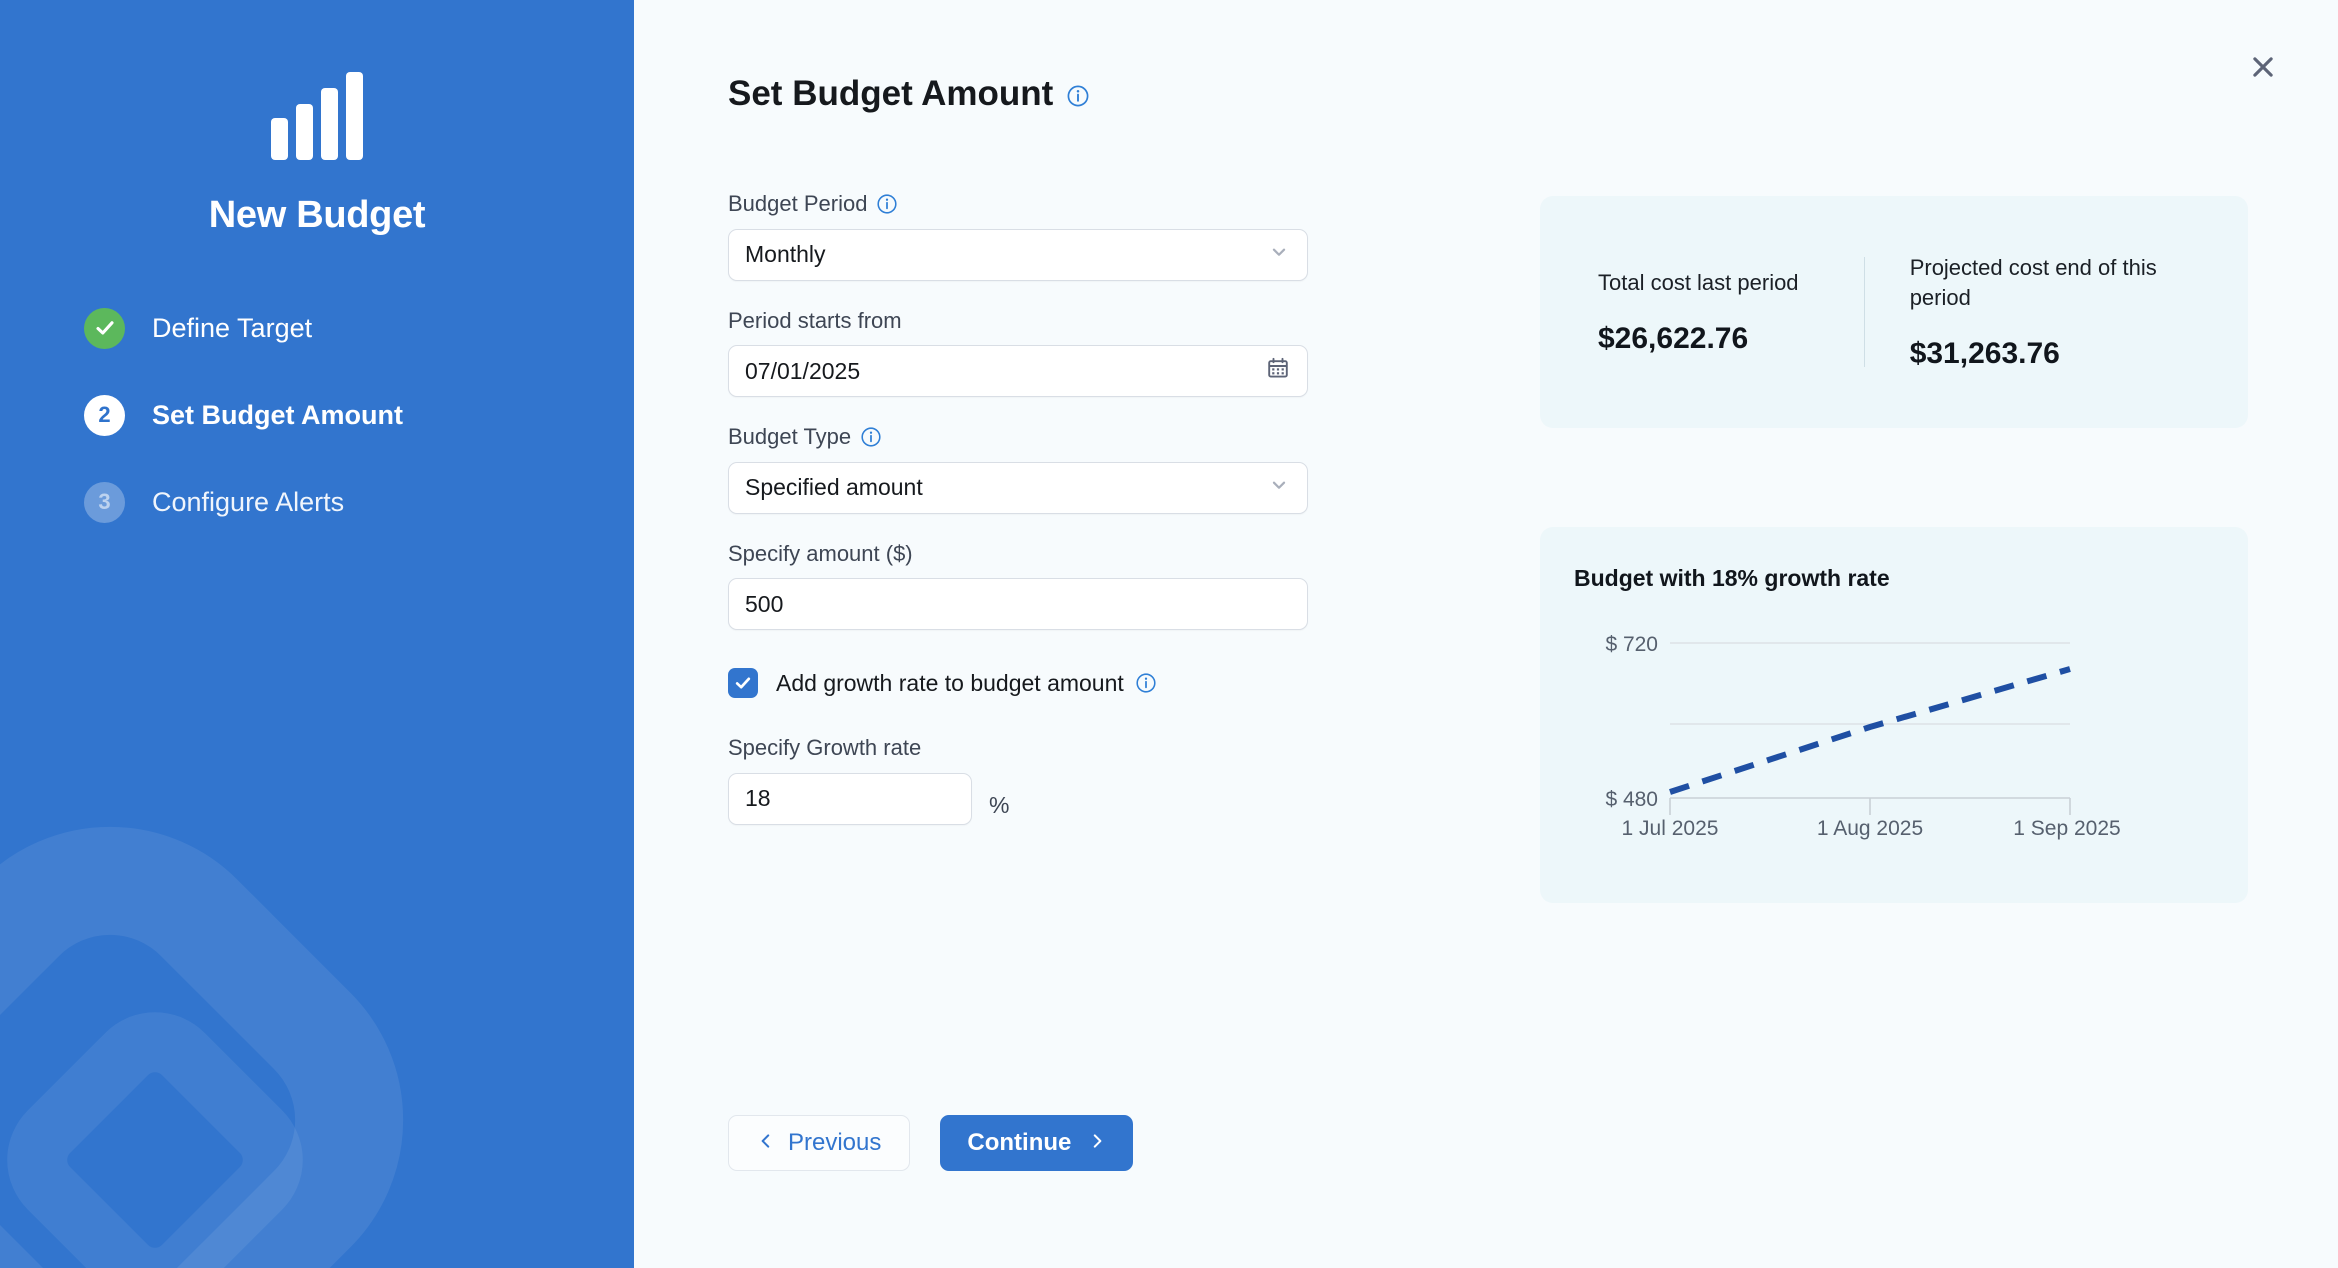 Image resolution: width=2338 pixels, height=1268 pixels. Describe the element at coordinates (758, 798) in the screenshot. I see `growth-rate-value: 18` at that location.